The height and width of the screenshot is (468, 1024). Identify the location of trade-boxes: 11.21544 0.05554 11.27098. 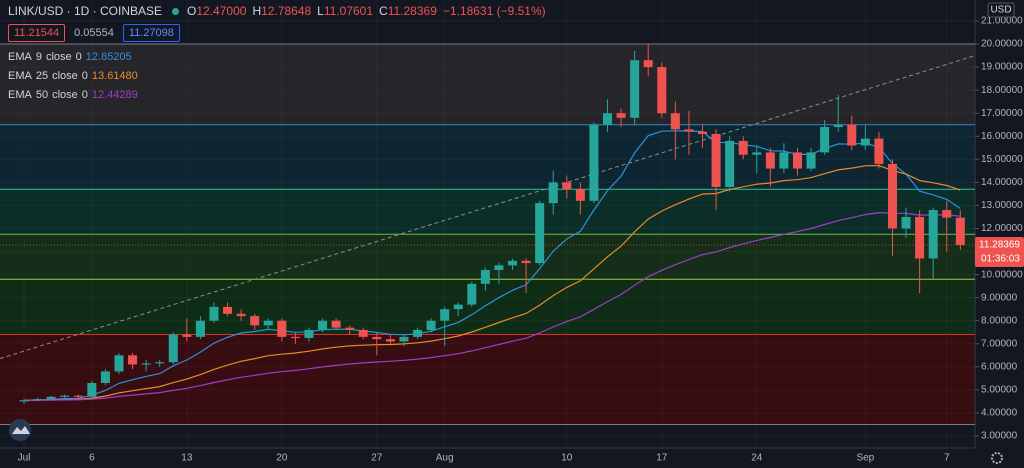
(94, 33).